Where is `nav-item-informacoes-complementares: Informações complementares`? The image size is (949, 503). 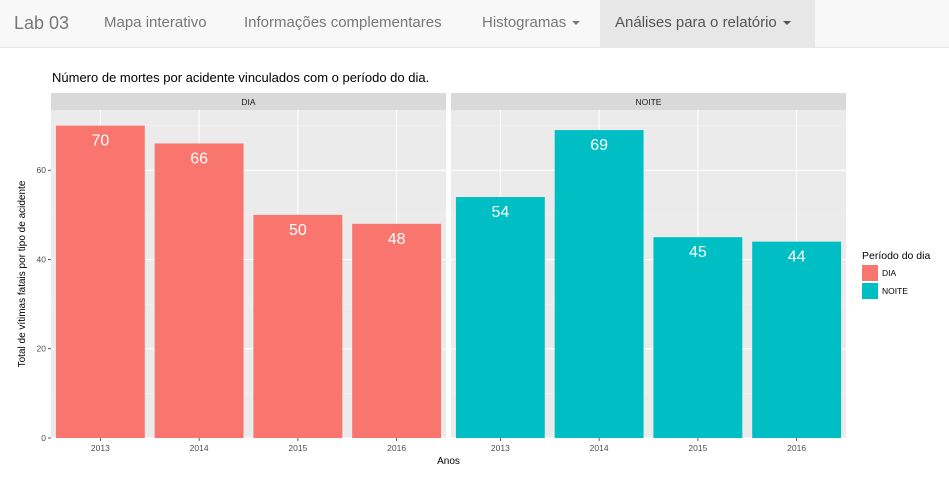 nav-item-informacoes-complementares: Informações complementares is located at coordinates (343, 23).